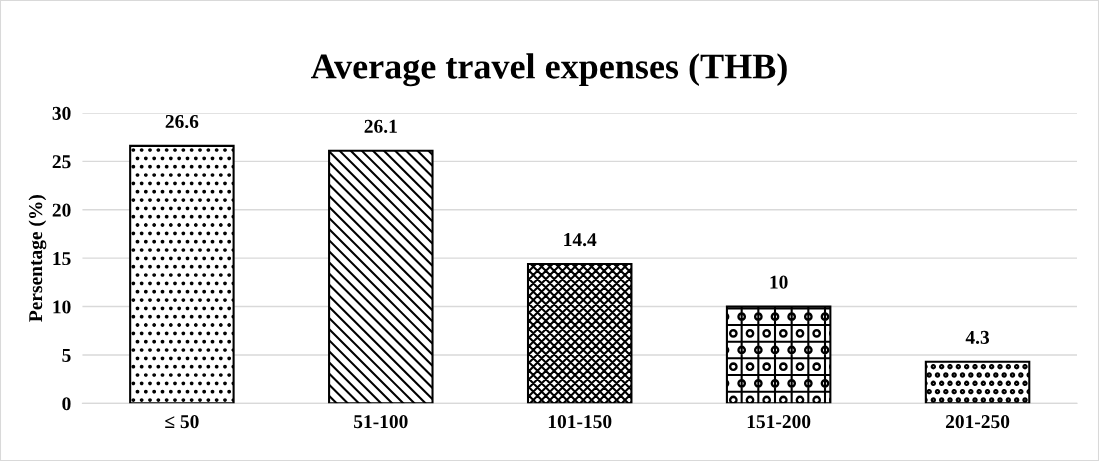  Describe the element at coordinates (37, 258) in the screenshot. I see `y-axis-title: Persentage (%)` at that location.